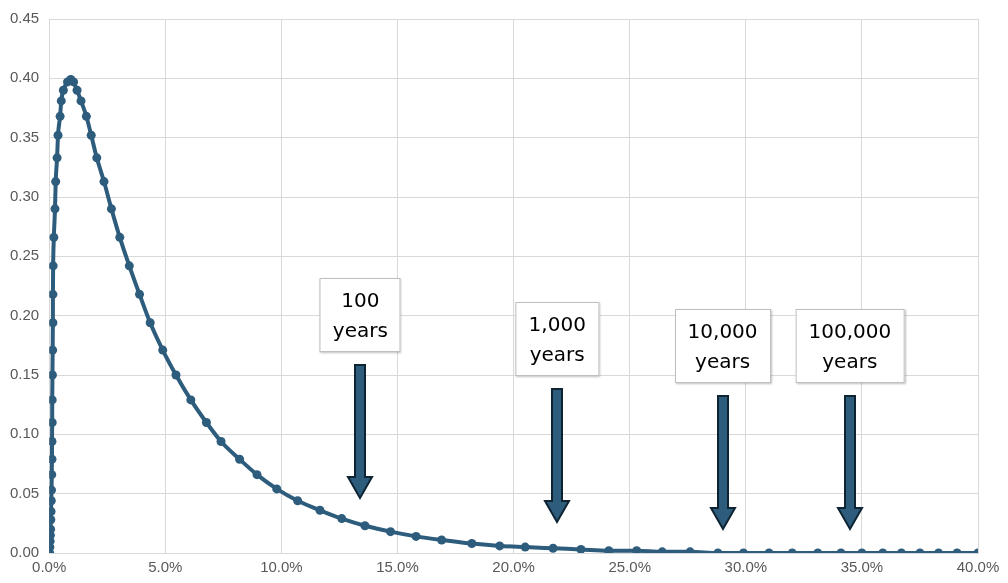  What do you see at coordinates (24, 255) in the screenshot?
I see `y-tick-label: 0.25` at bounding box center [24, 255].